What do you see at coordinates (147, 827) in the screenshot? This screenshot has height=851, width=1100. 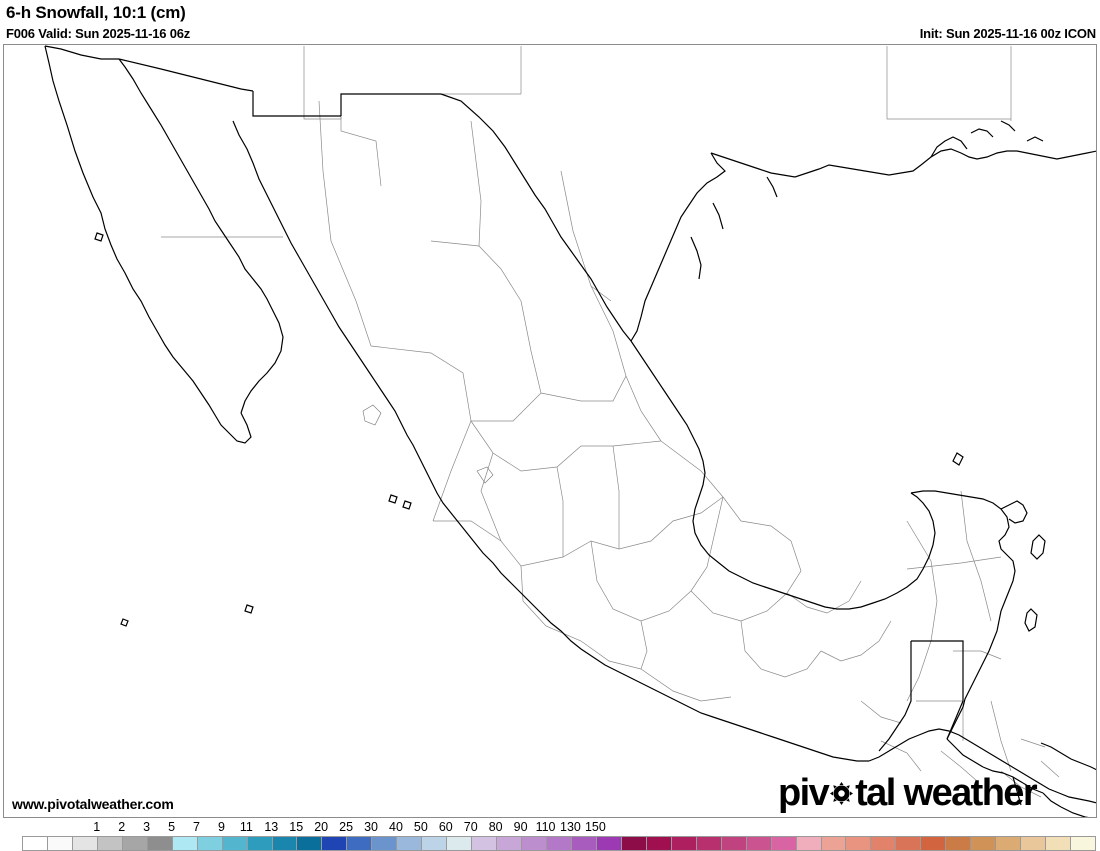 I see `colorbar-tick-label: 3` at bounding box center [147, 827].